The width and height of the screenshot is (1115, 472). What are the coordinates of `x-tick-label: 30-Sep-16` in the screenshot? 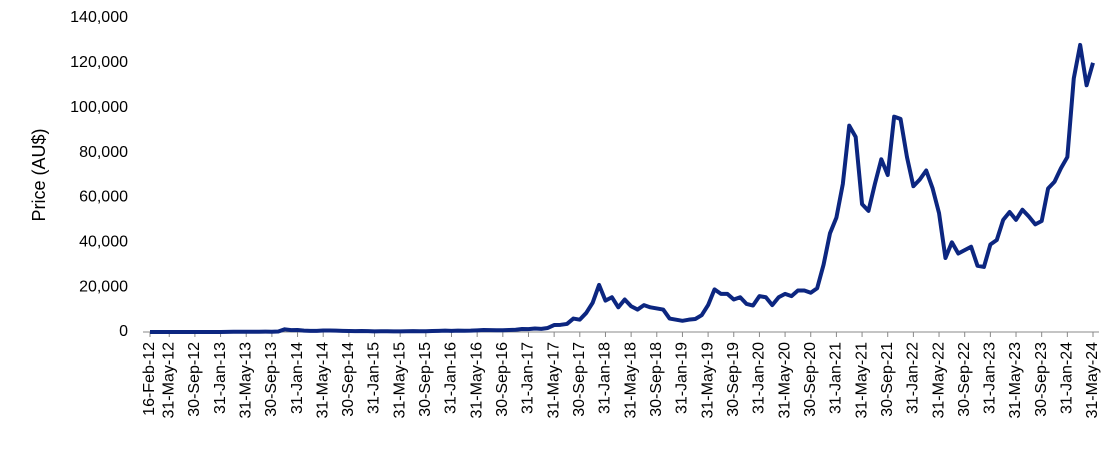 It's located at (502, 379).